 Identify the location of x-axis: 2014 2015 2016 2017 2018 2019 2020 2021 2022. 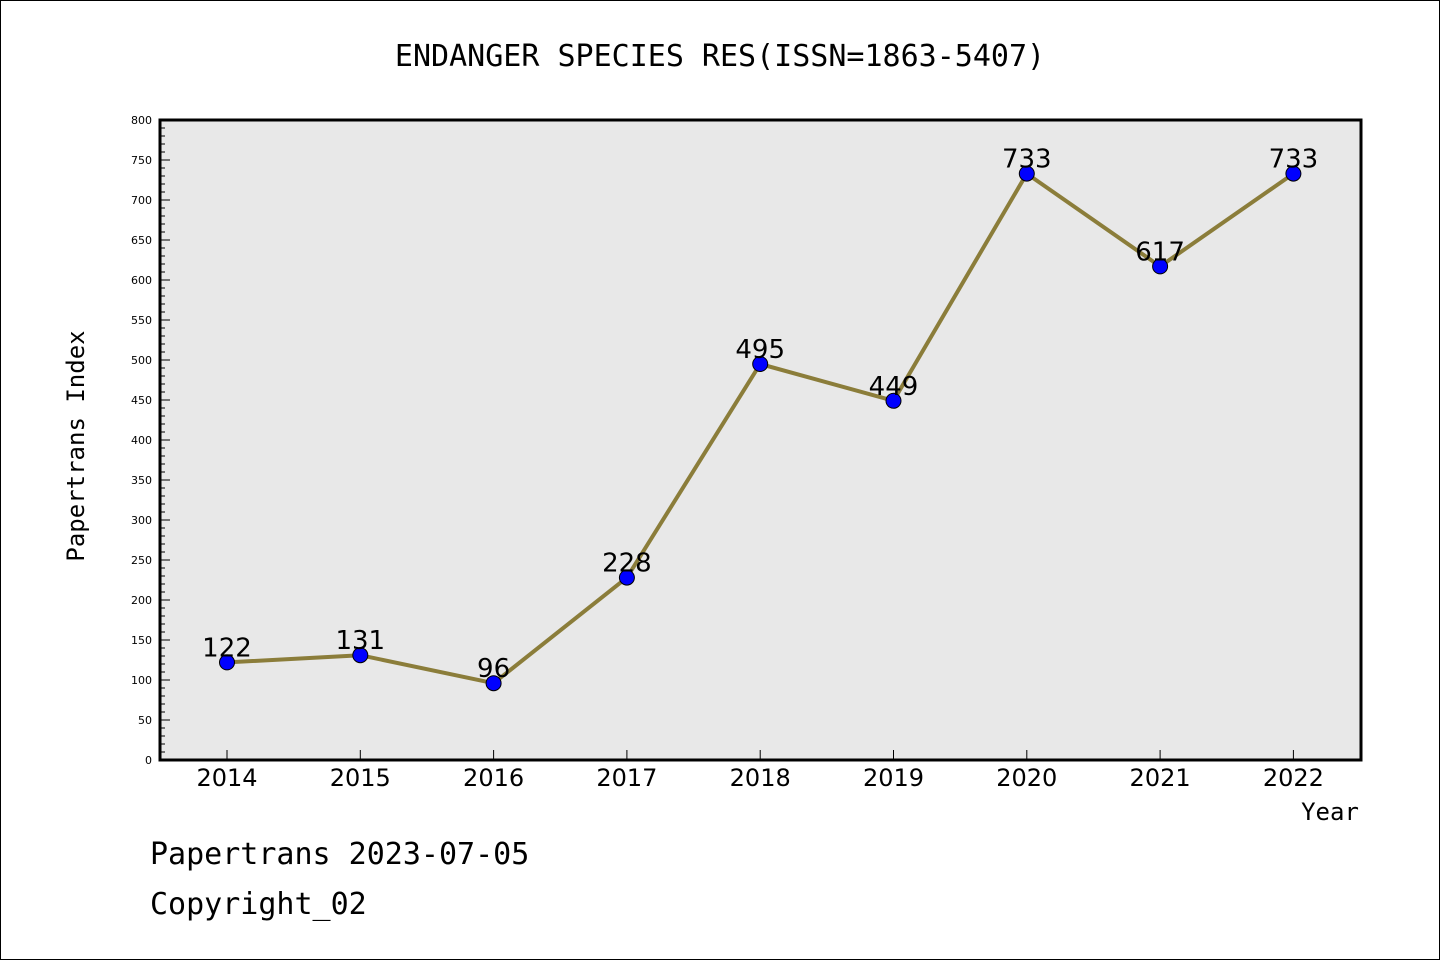
(760, 771).